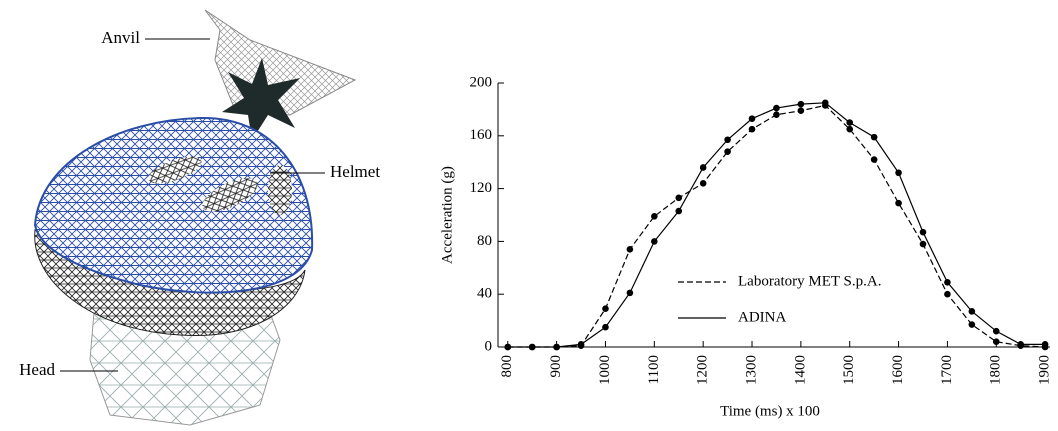  I want to click on x-tick-label: 1600, so click(898, 370).